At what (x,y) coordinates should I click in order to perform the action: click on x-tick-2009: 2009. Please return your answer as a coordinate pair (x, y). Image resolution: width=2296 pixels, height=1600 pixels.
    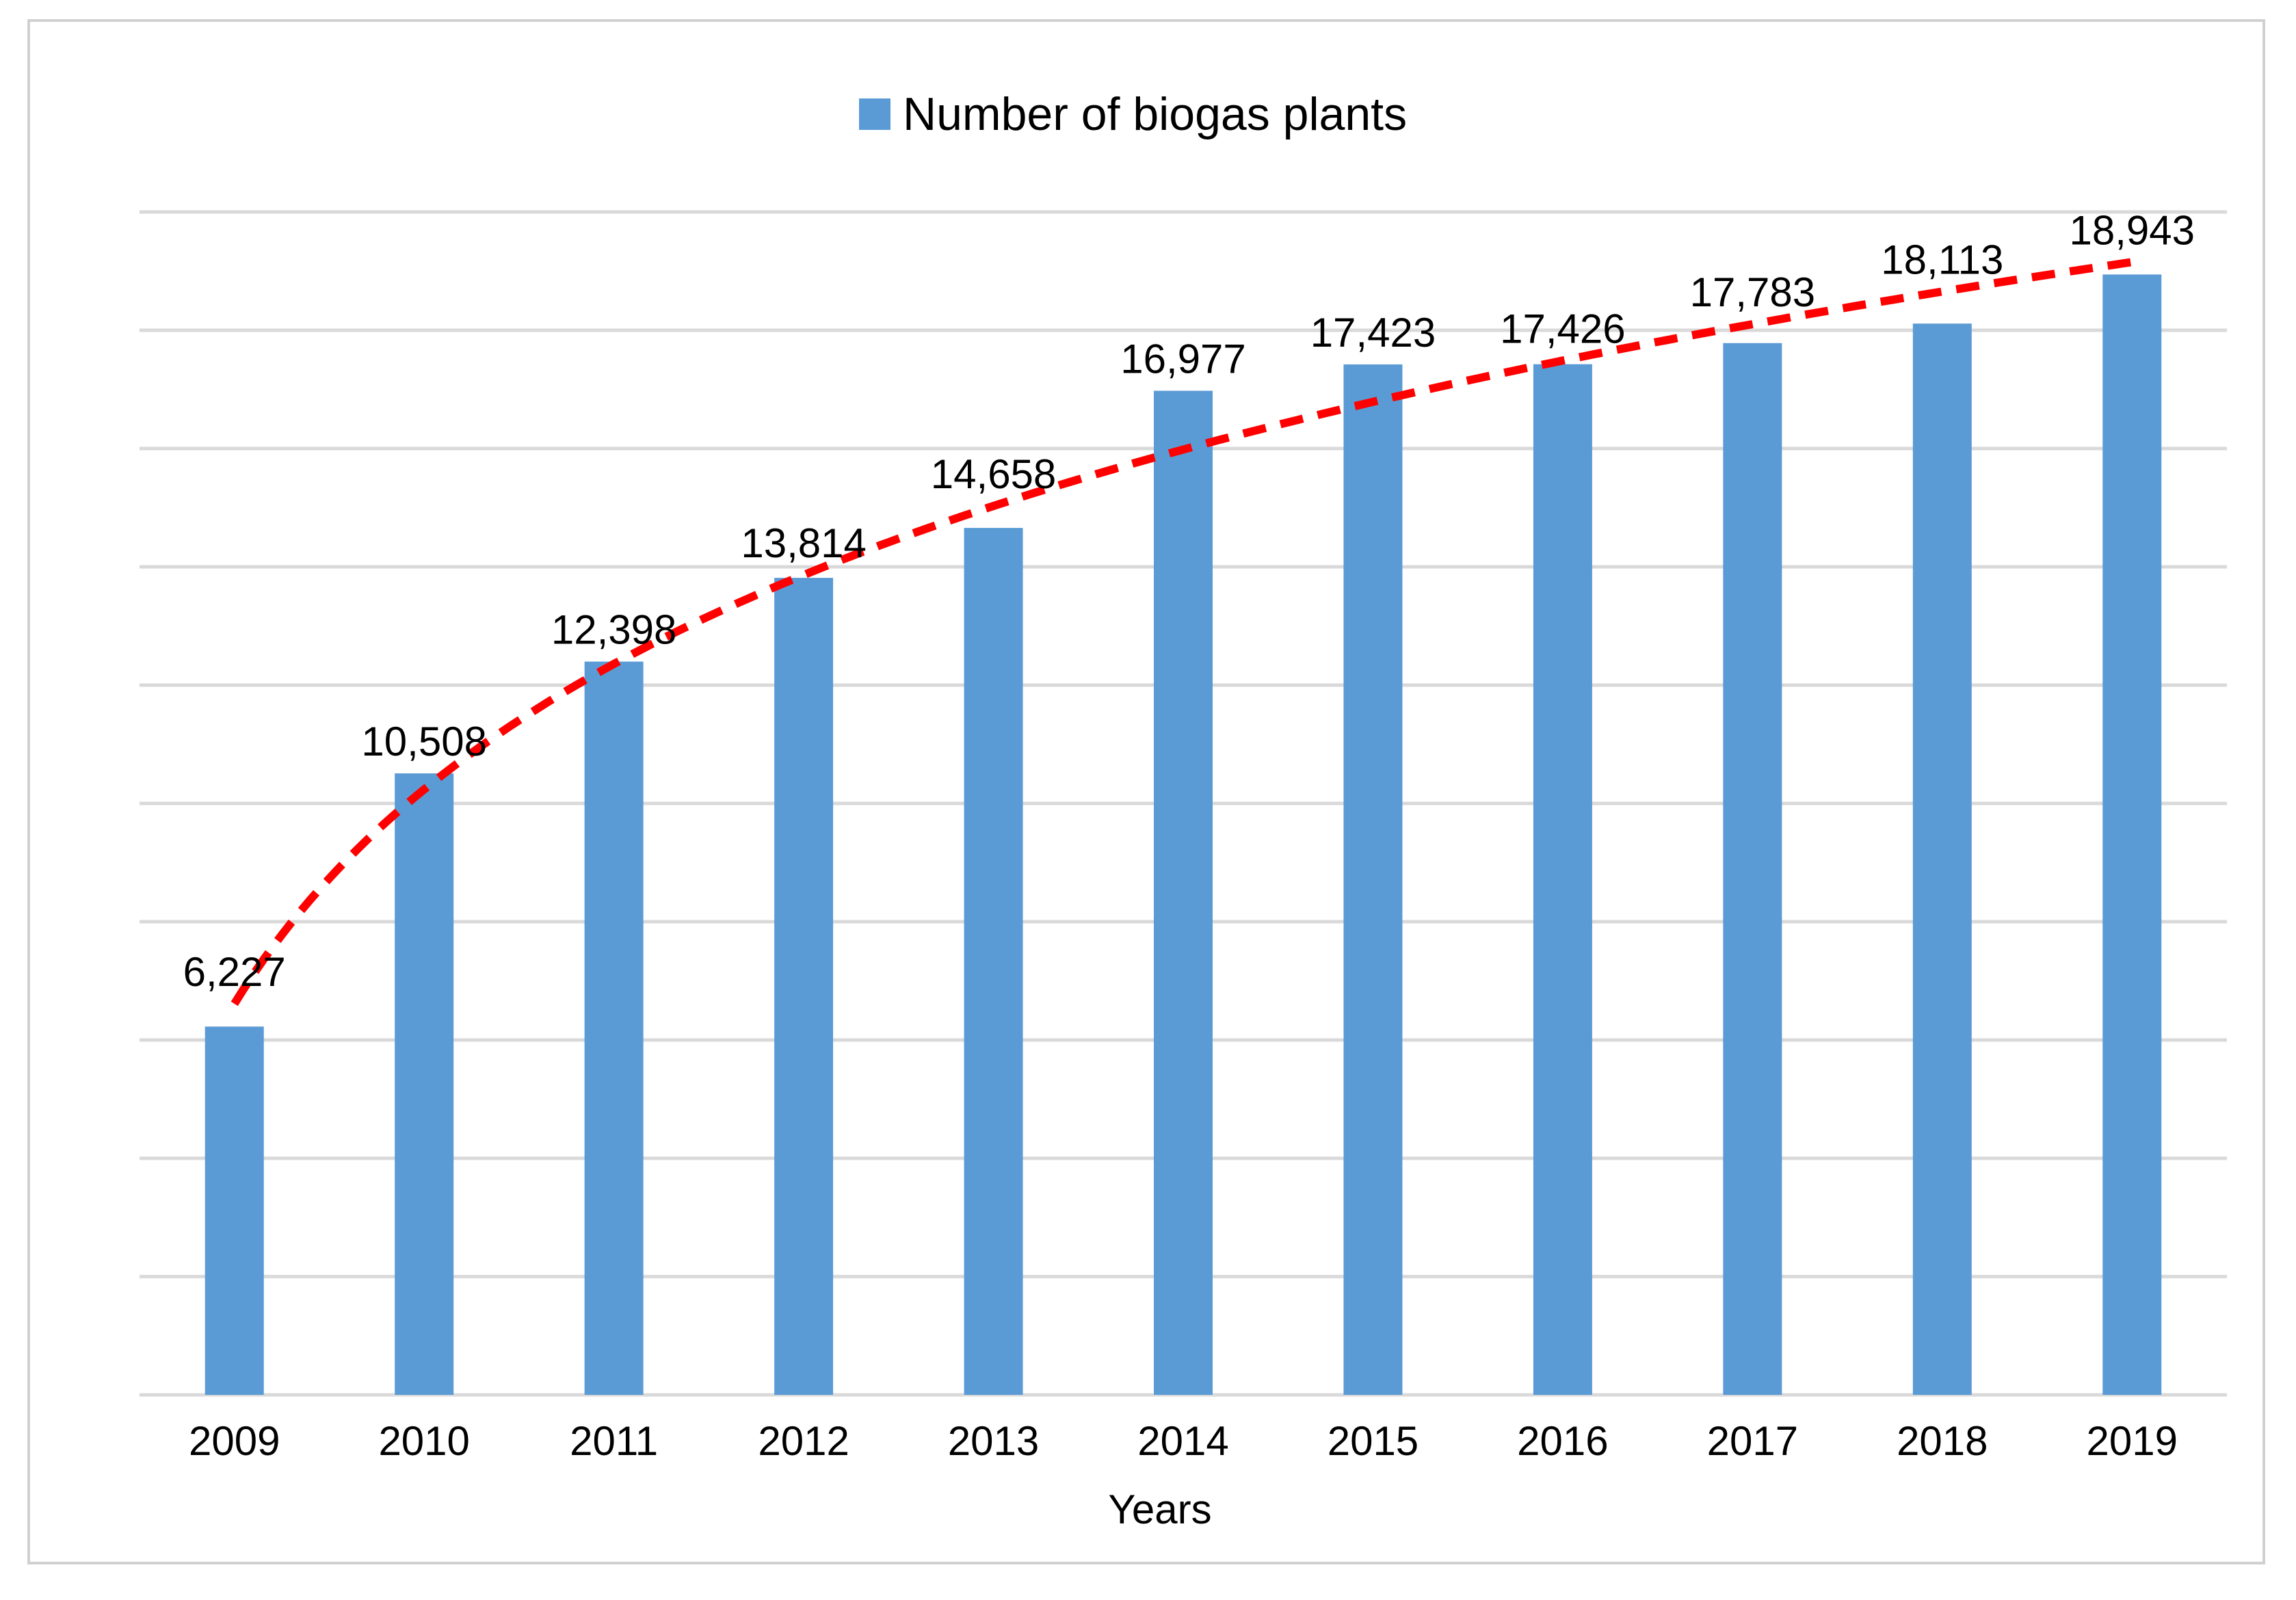
    Looking at the image, I should click on (234, 1441).